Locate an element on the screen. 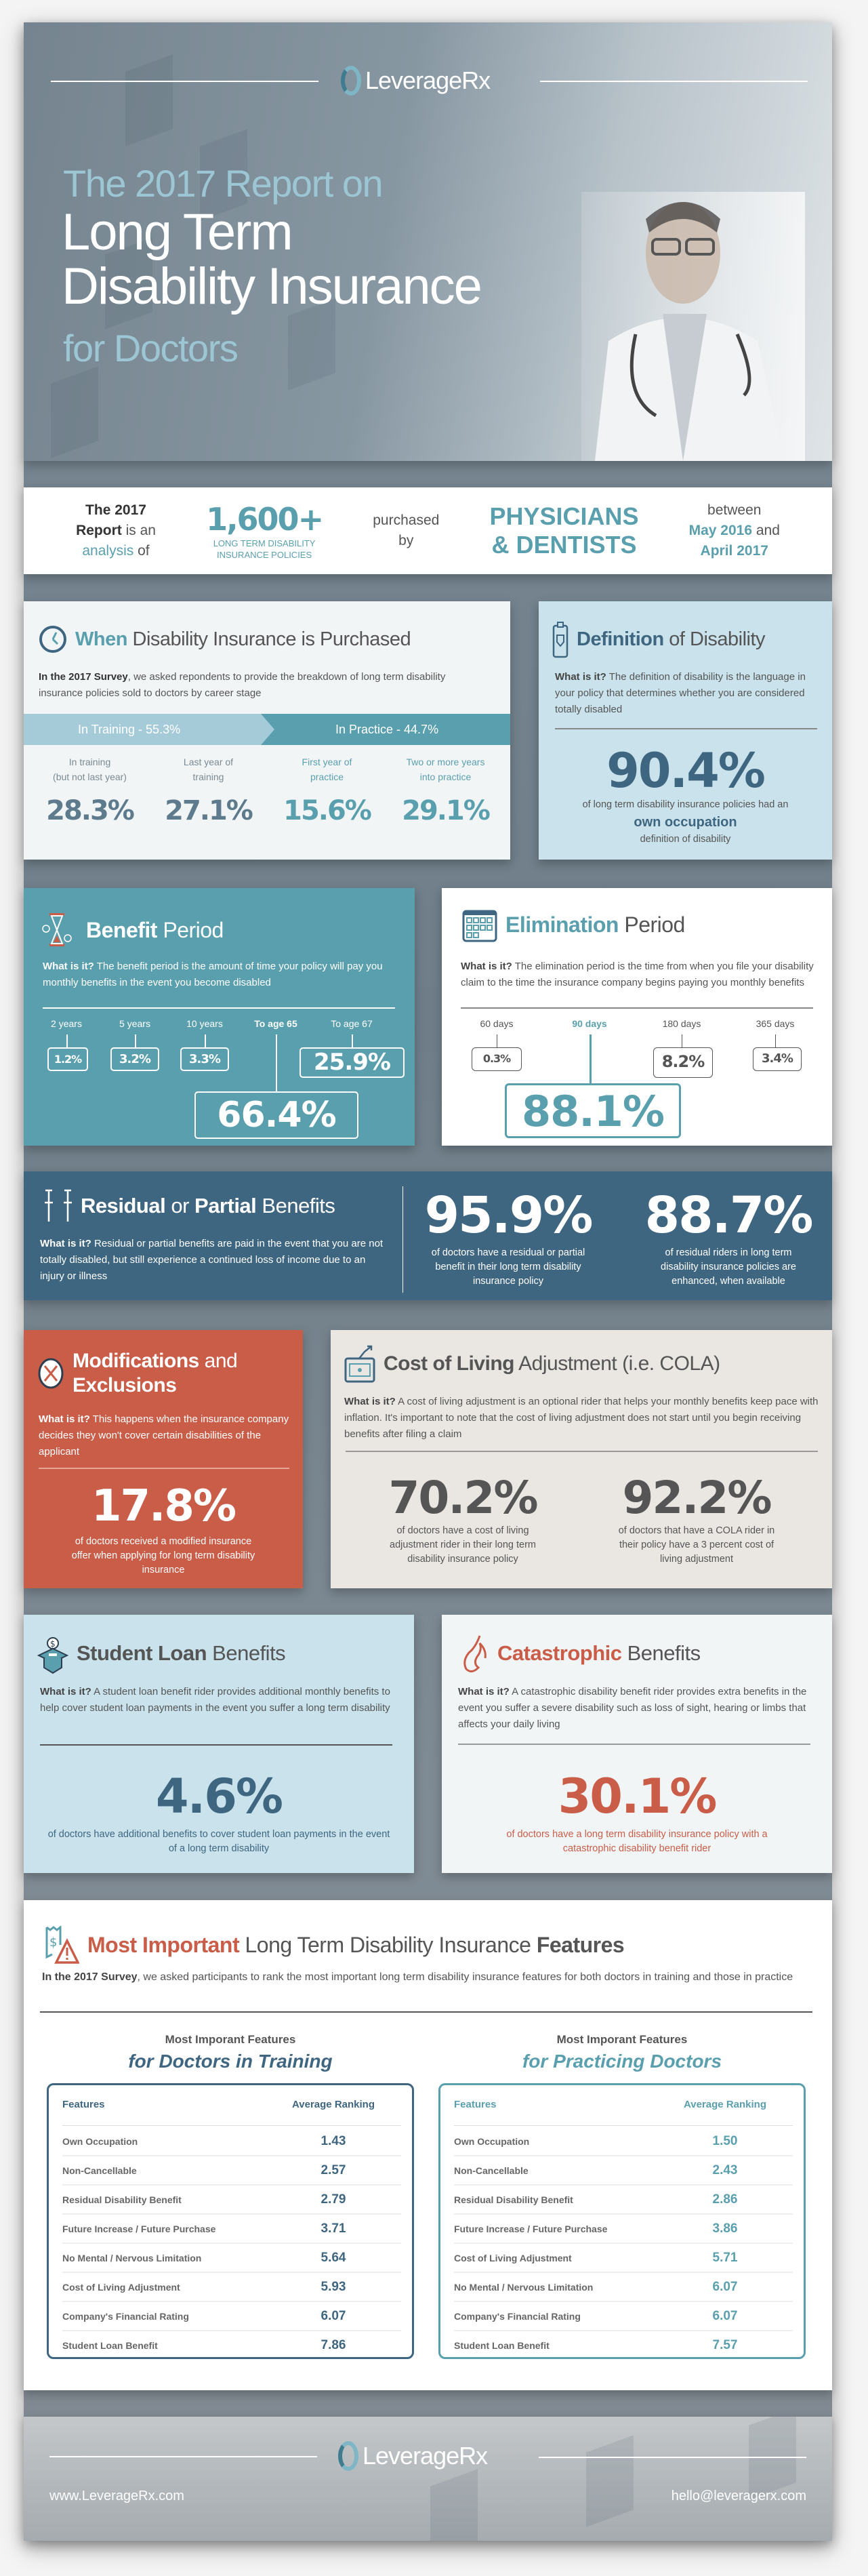  title-part: and is located at coordinates (219, 1361).